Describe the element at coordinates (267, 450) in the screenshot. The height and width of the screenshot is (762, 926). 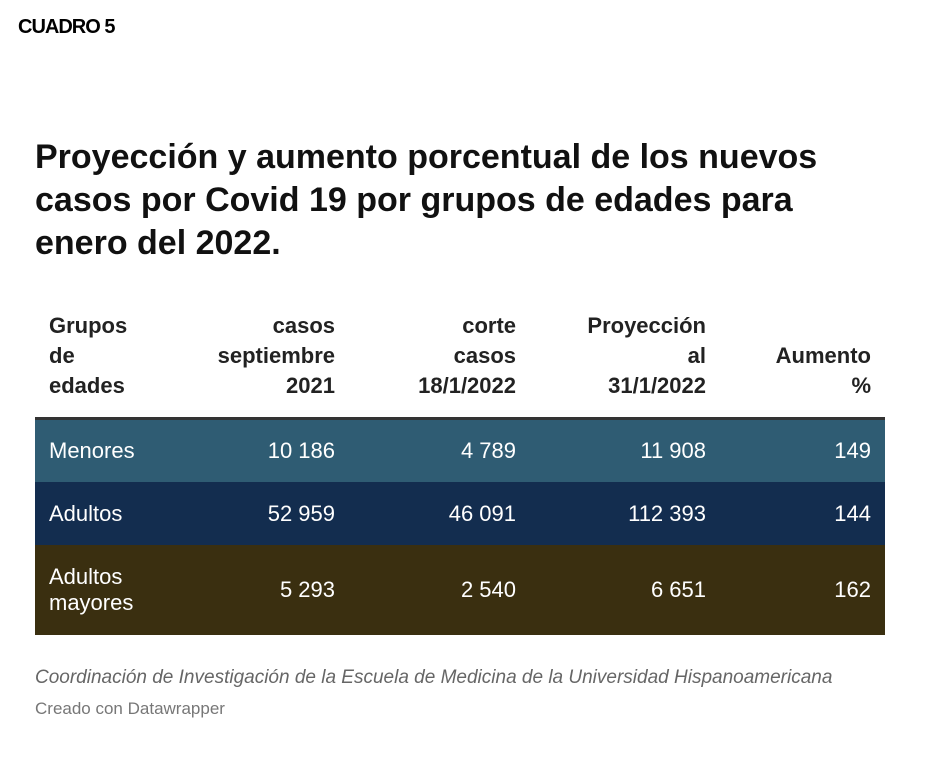
I see `cell-casos-septiembre: 10 186` at that location.